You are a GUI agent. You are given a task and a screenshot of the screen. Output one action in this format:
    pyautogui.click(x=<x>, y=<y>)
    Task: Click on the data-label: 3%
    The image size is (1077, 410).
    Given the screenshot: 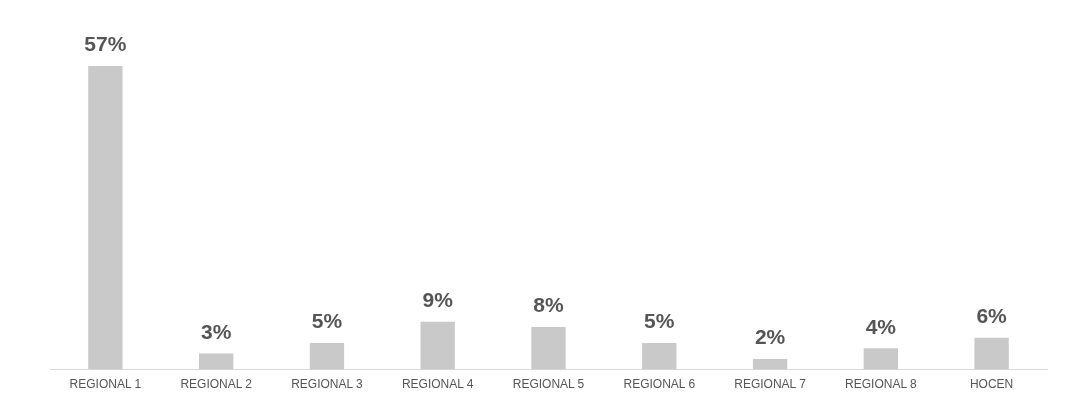 What is the action you would take?
    pyautogui.click(x=216, y=331)
    